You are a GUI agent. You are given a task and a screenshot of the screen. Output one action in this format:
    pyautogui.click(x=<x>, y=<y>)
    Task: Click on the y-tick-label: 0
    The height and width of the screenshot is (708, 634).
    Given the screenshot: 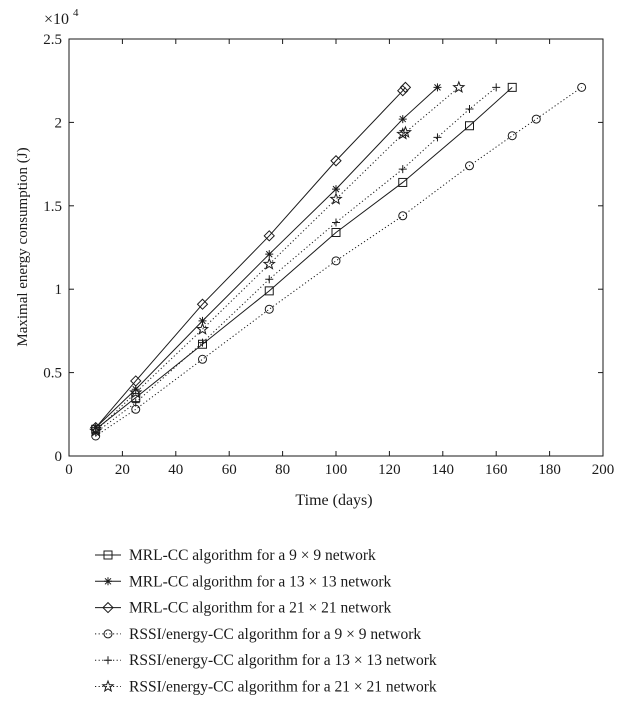 What is the action you would take?
    pyautogui.click(x=59, y=457)
    